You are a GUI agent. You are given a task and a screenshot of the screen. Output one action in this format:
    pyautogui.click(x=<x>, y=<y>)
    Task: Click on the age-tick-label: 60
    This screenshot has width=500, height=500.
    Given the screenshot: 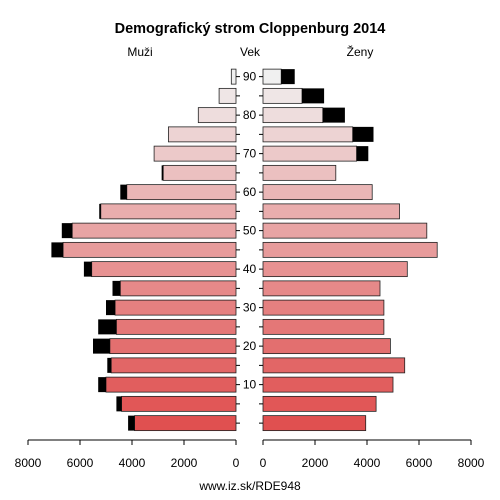 What is the action you would take?
    pyautogui.click(x=250, y=192)
    